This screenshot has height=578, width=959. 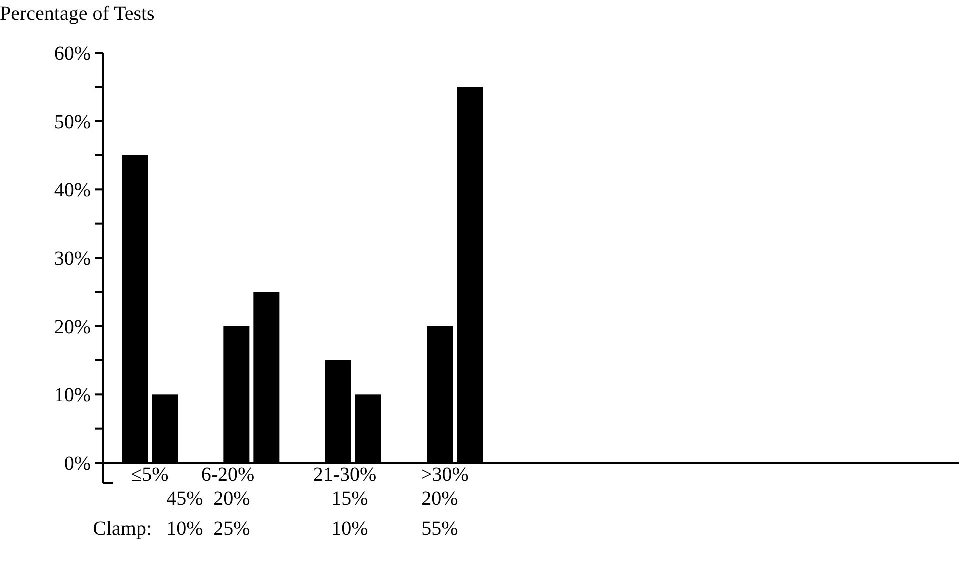 I want to click on y-tick-label: 20%, so click(x=72, y=327).